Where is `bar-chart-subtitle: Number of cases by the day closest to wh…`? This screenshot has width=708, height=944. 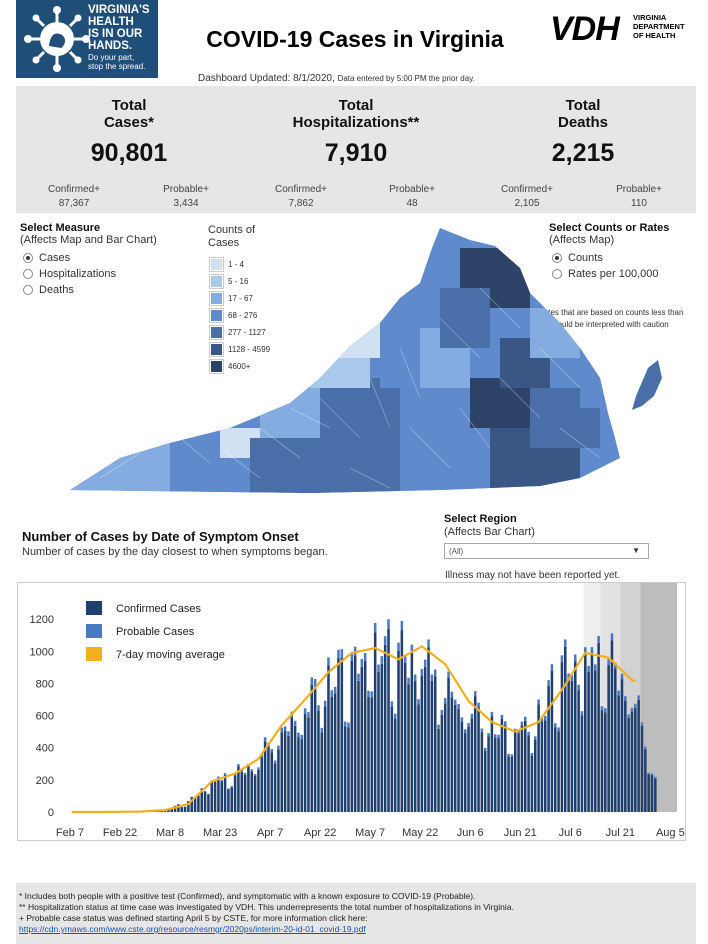 bar-chart-subtitle: Number of cases by the day closest to wh… is located at coordinates (175, 552).